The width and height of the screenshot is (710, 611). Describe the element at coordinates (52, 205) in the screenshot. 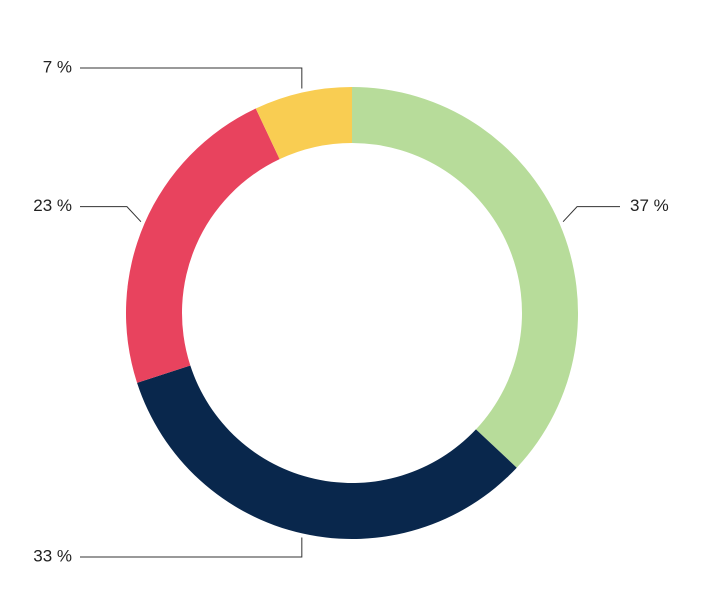

I see `value-label: 23 %` at that location.